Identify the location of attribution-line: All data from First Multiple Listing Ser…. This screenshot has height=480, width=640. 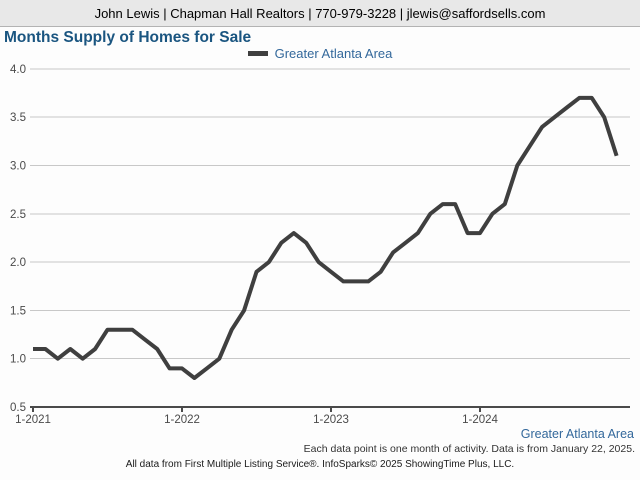
(320, 464).